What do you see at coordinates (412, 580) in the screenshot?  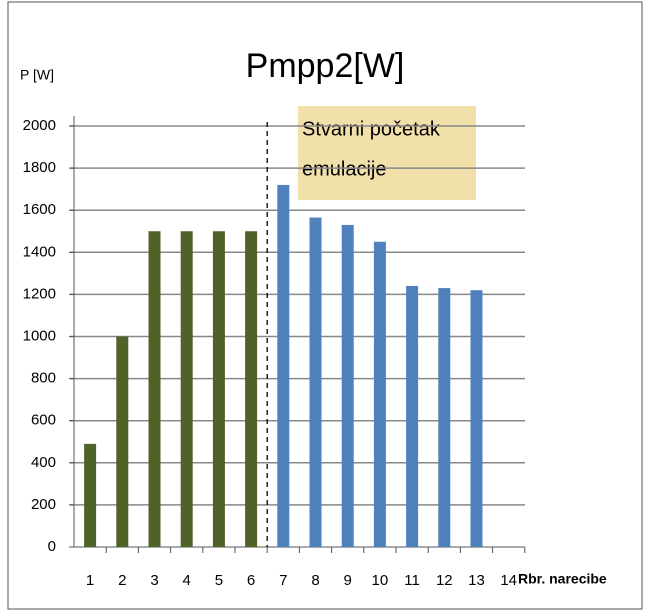 I see `x-tick-label: 11` at bounding box center [412, 580].